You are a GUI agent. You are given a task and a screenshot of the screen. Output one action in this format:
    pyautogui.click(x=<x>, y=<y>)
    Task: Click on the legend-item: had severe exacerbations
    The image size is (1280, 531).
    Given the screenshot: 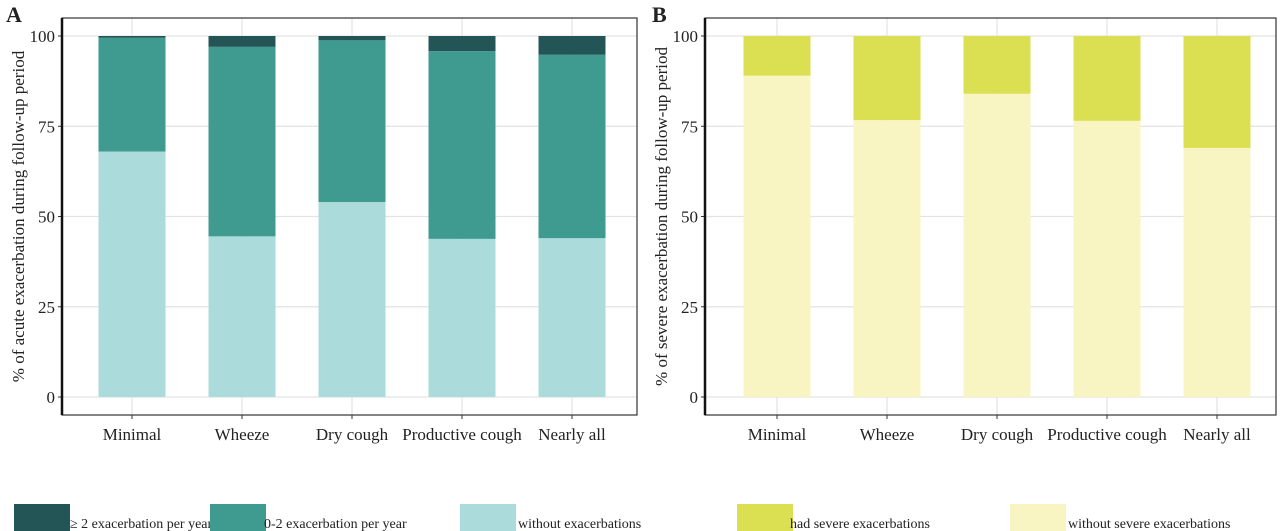 What is the action you would take?
    pyautogui.click(x=833, y=517)
    